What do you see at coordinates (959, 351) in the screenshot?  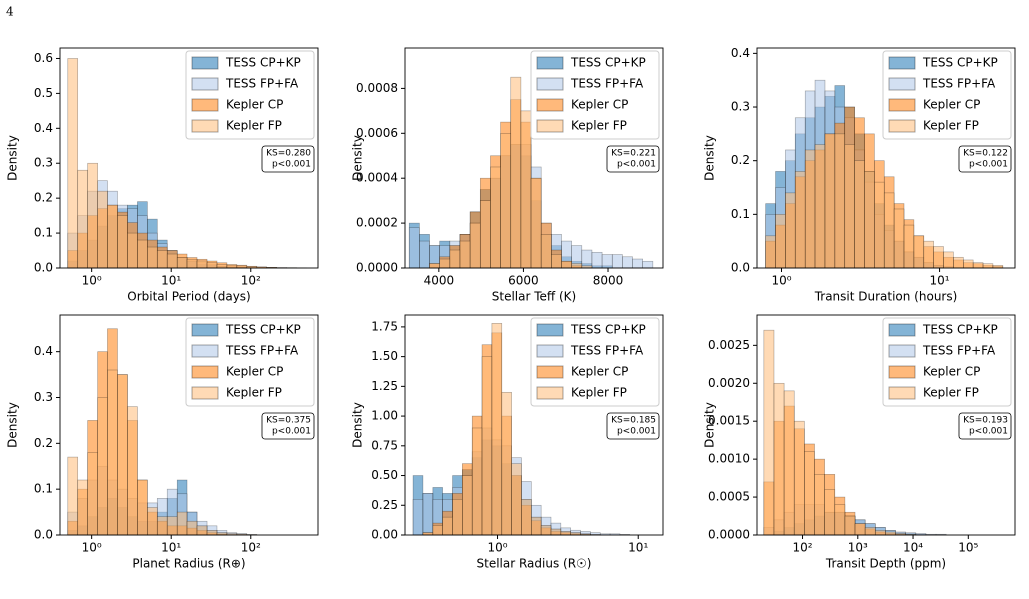 I see `legend-label: TESS FP+FA` at bounding box center [959, 351].